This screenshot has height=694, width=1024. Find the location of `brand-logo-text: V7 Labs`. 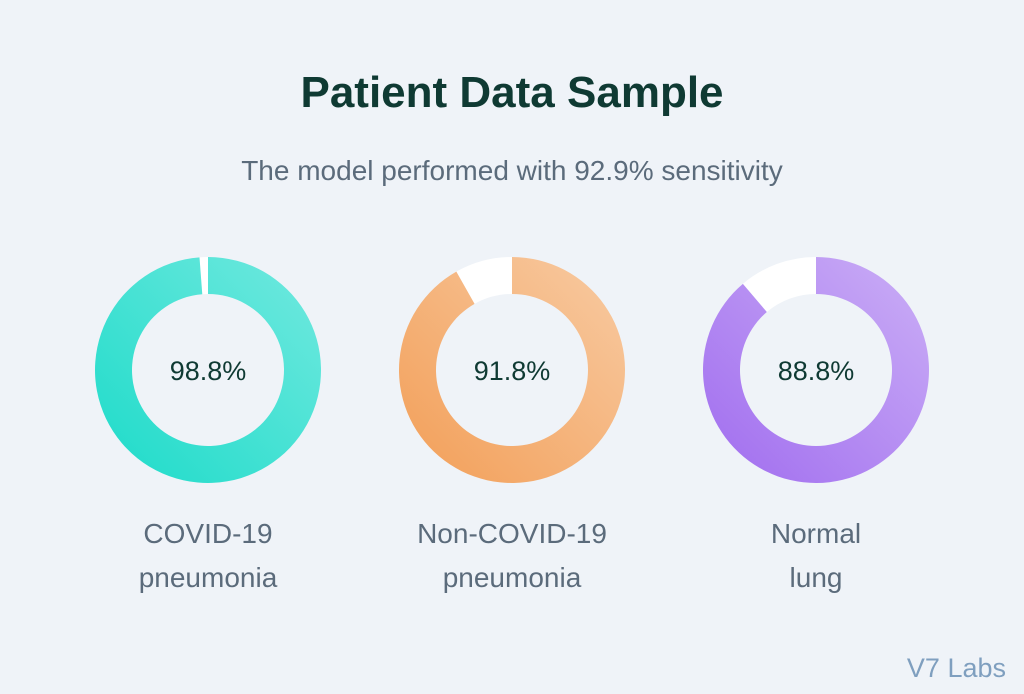

brand-logo-text: V7 Labs is located at coordinates (956, 668).